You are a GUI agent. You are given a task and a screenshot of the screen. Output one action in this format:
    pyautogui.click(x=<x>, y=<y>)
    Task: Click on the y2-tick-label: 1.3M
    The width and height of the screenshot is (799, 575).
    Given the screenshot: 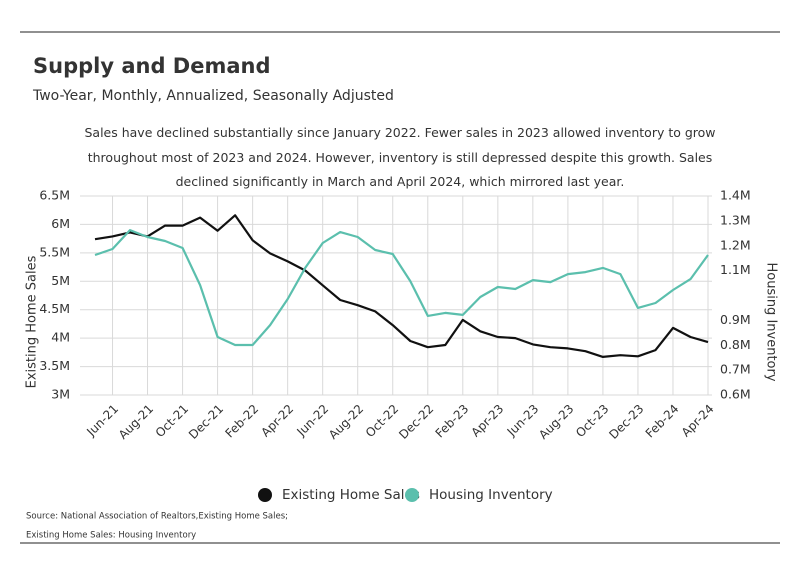 What is the action you would take?
    pyautogui.click(x=735, y=219)
    